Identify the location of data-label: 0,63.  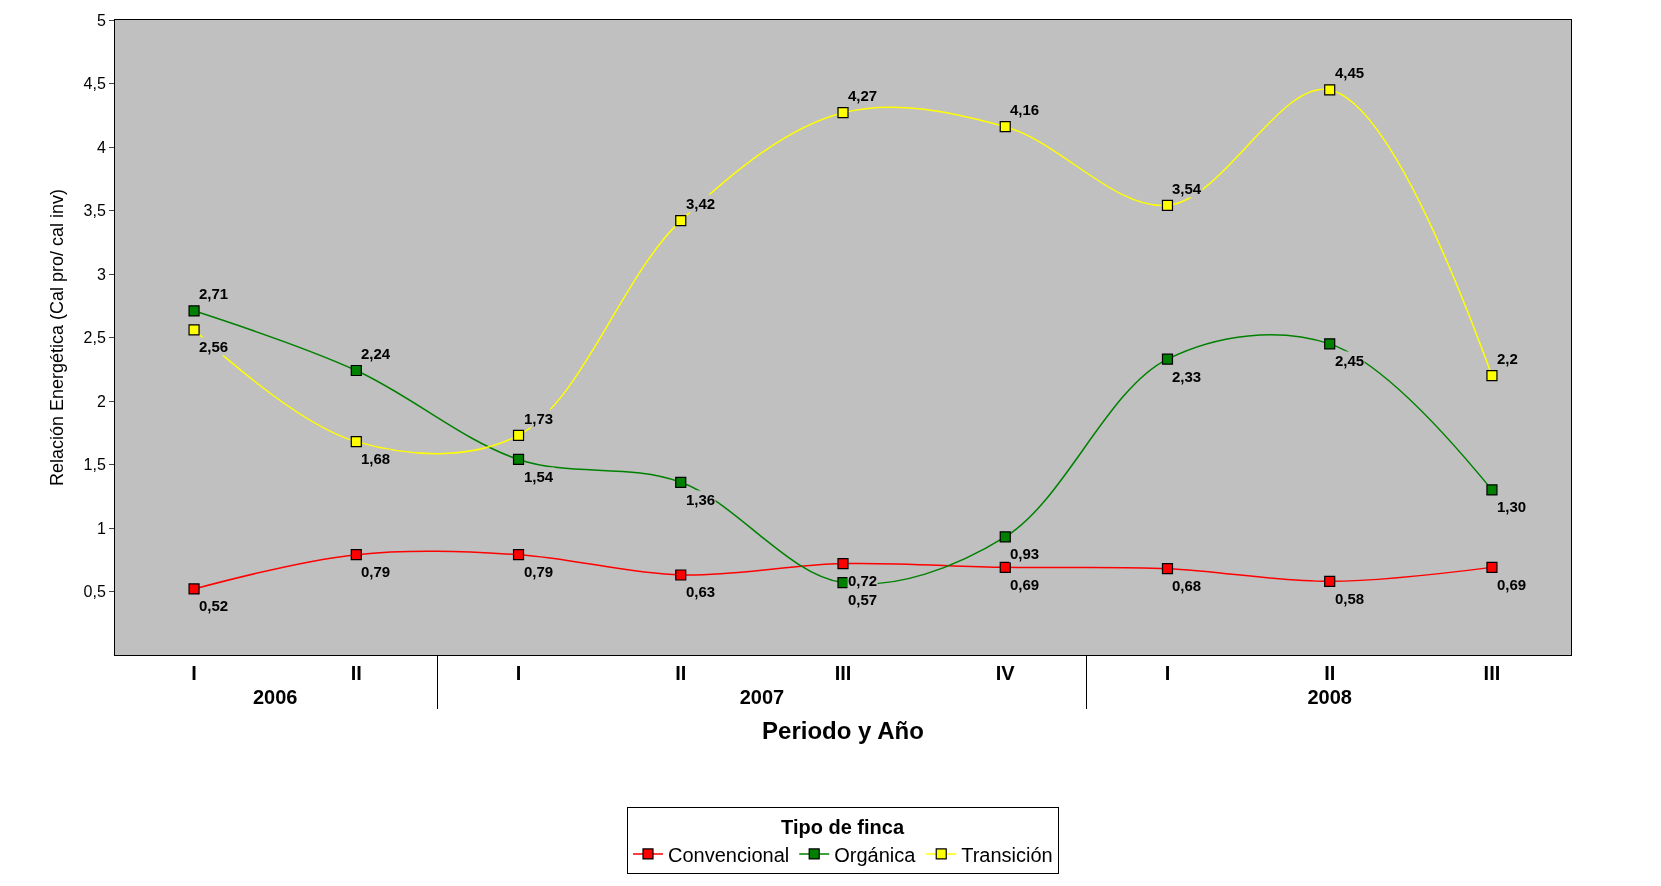
(701, 591).